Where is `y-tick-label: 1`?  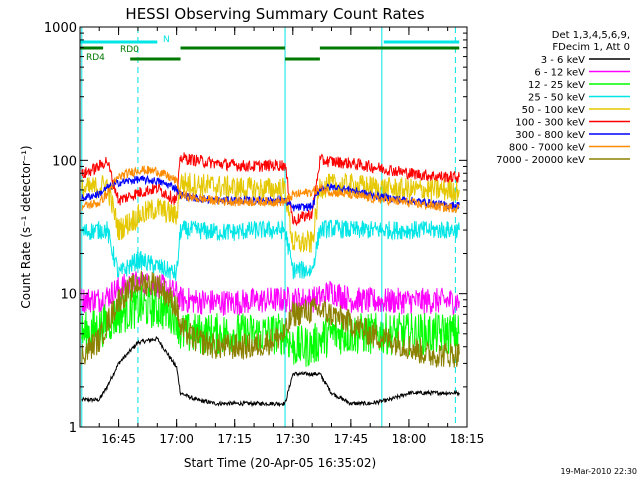
y-tick-label: 1 is located at coordinates (73, 428).